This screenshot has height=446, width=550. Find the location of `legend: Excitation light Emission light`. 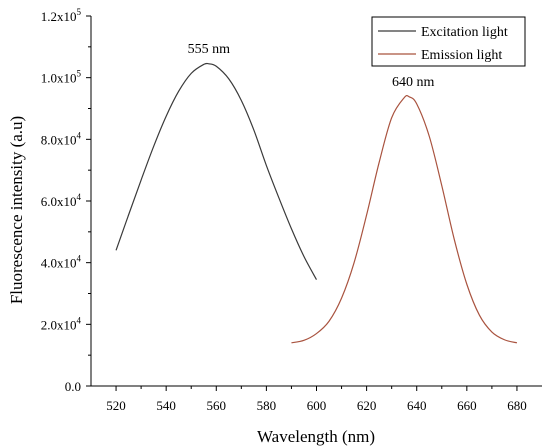

legend: Excitation light Emission light is located at coordinates (448, 41).